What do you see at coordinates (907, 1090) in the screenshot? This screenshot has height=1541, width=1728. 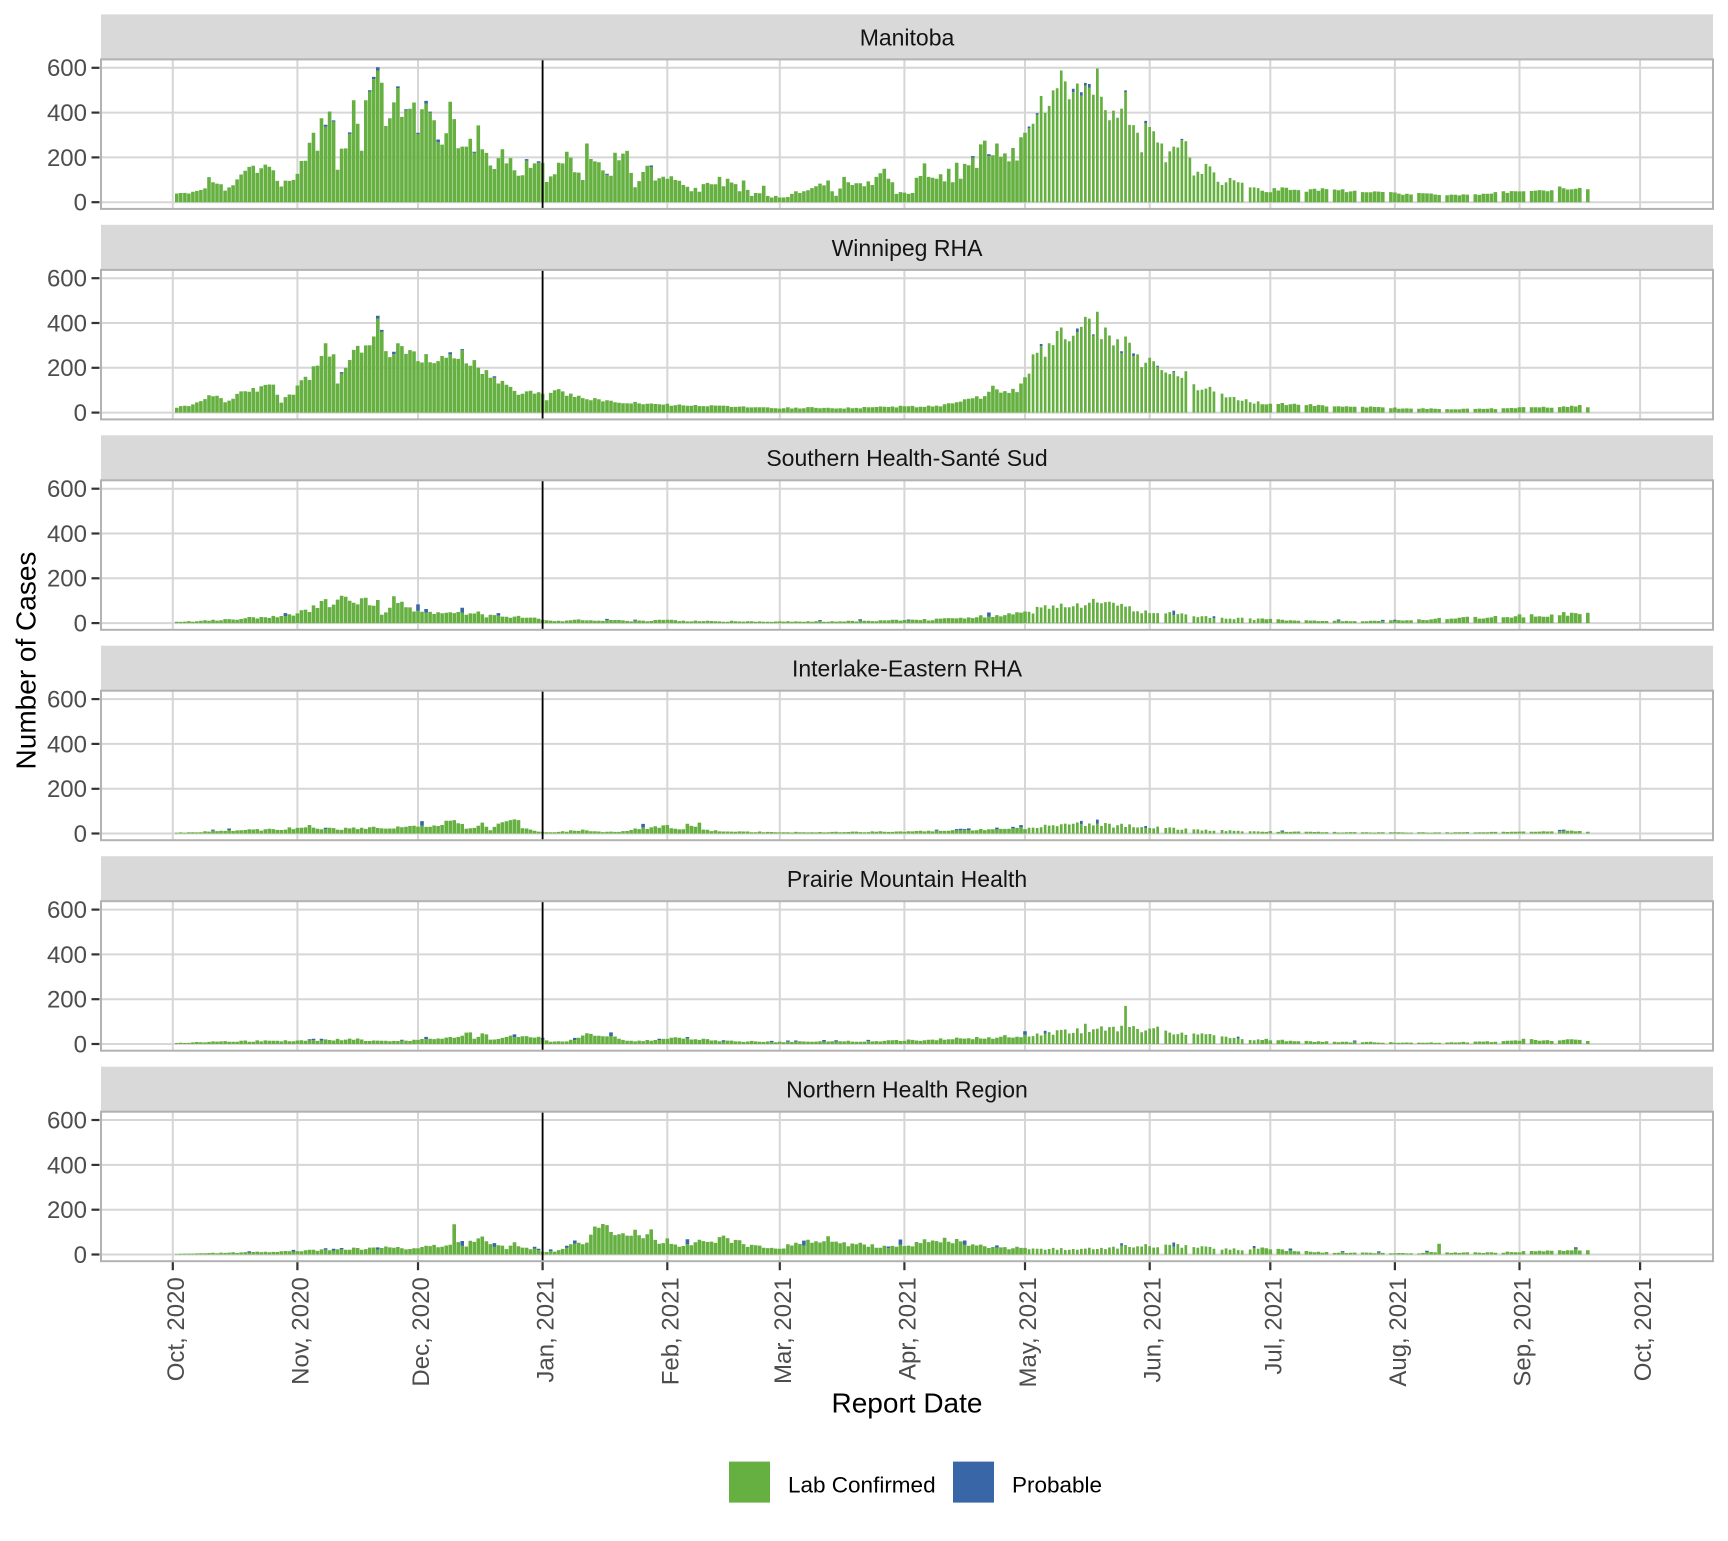 I see `svg-text: Northern Health Region` at bounding box center [907, 1090].